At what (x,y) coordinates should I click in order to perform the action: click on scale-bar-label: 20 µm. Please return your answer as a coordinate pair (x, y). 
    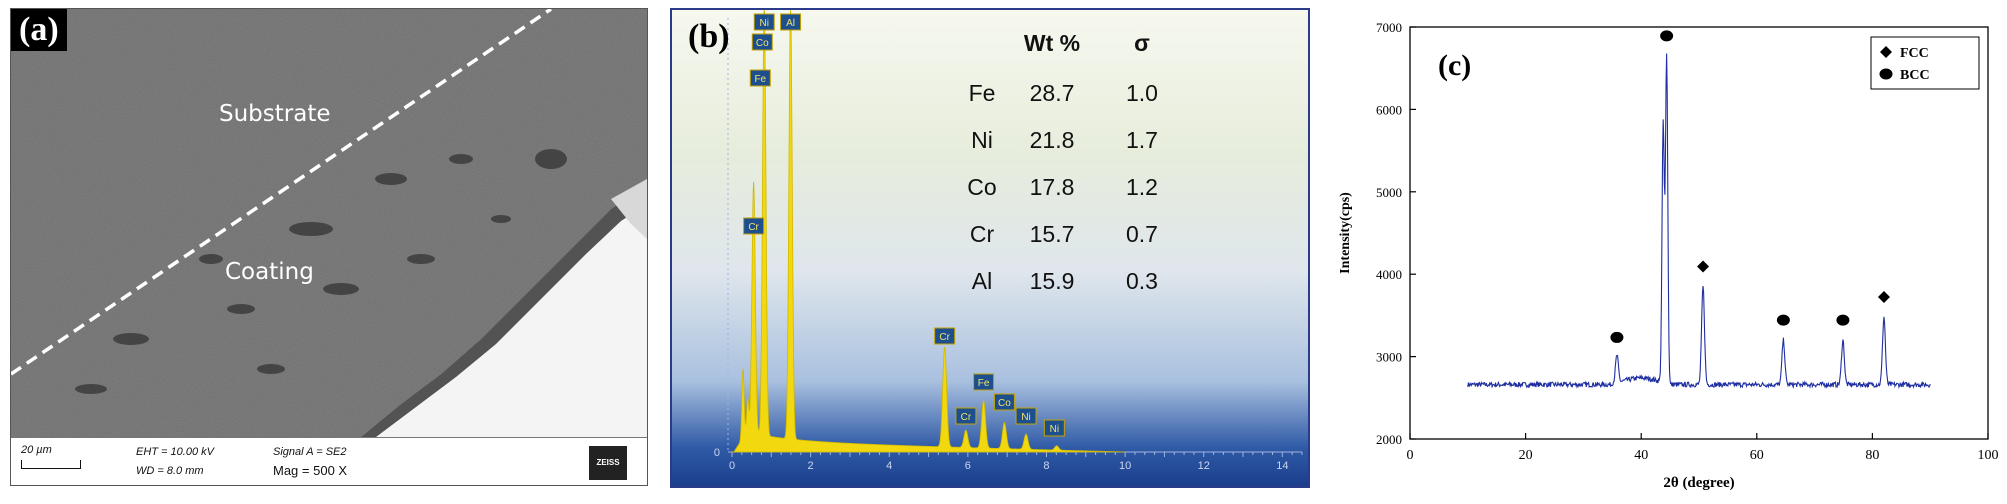
    Looking at the image, I should click on (36, 450).